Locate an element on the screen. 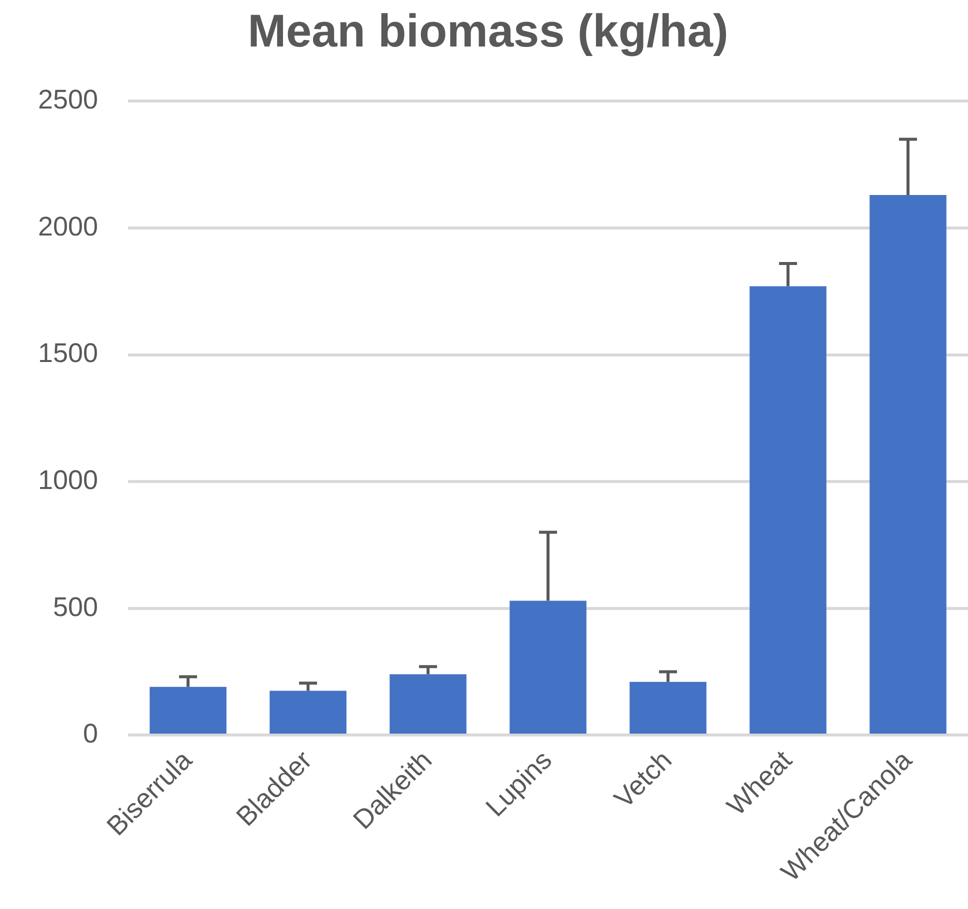 This screenshot has height=909, width=968. y-tick-label: 2000 is located at coordinates (68, 226).